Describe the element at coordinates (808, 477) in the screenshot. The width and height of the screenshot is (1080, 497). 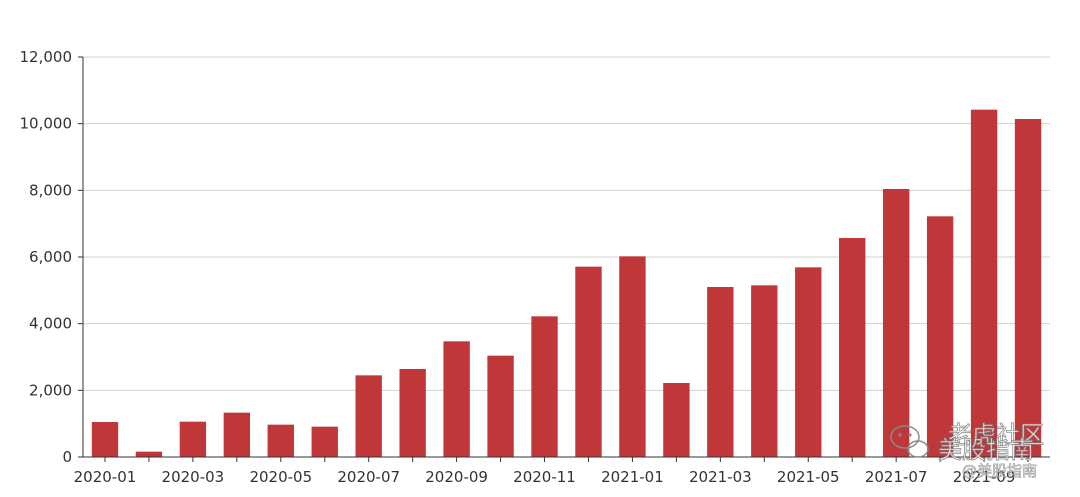
I see `x-tick-label: 2021-05` at that location.